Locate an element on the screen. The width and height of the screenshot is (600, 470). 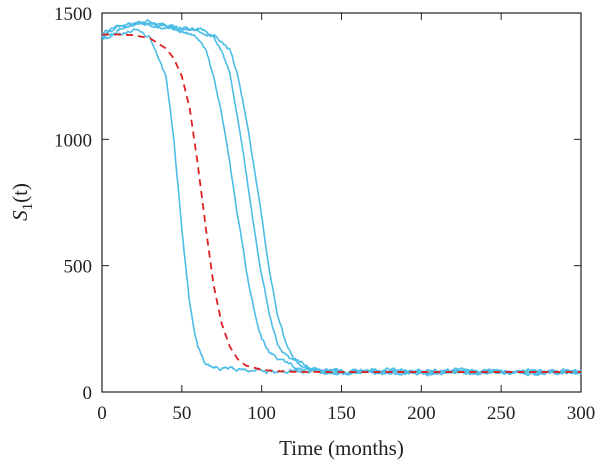
x-tick-label: 250 is located at coordinates (501, 413).